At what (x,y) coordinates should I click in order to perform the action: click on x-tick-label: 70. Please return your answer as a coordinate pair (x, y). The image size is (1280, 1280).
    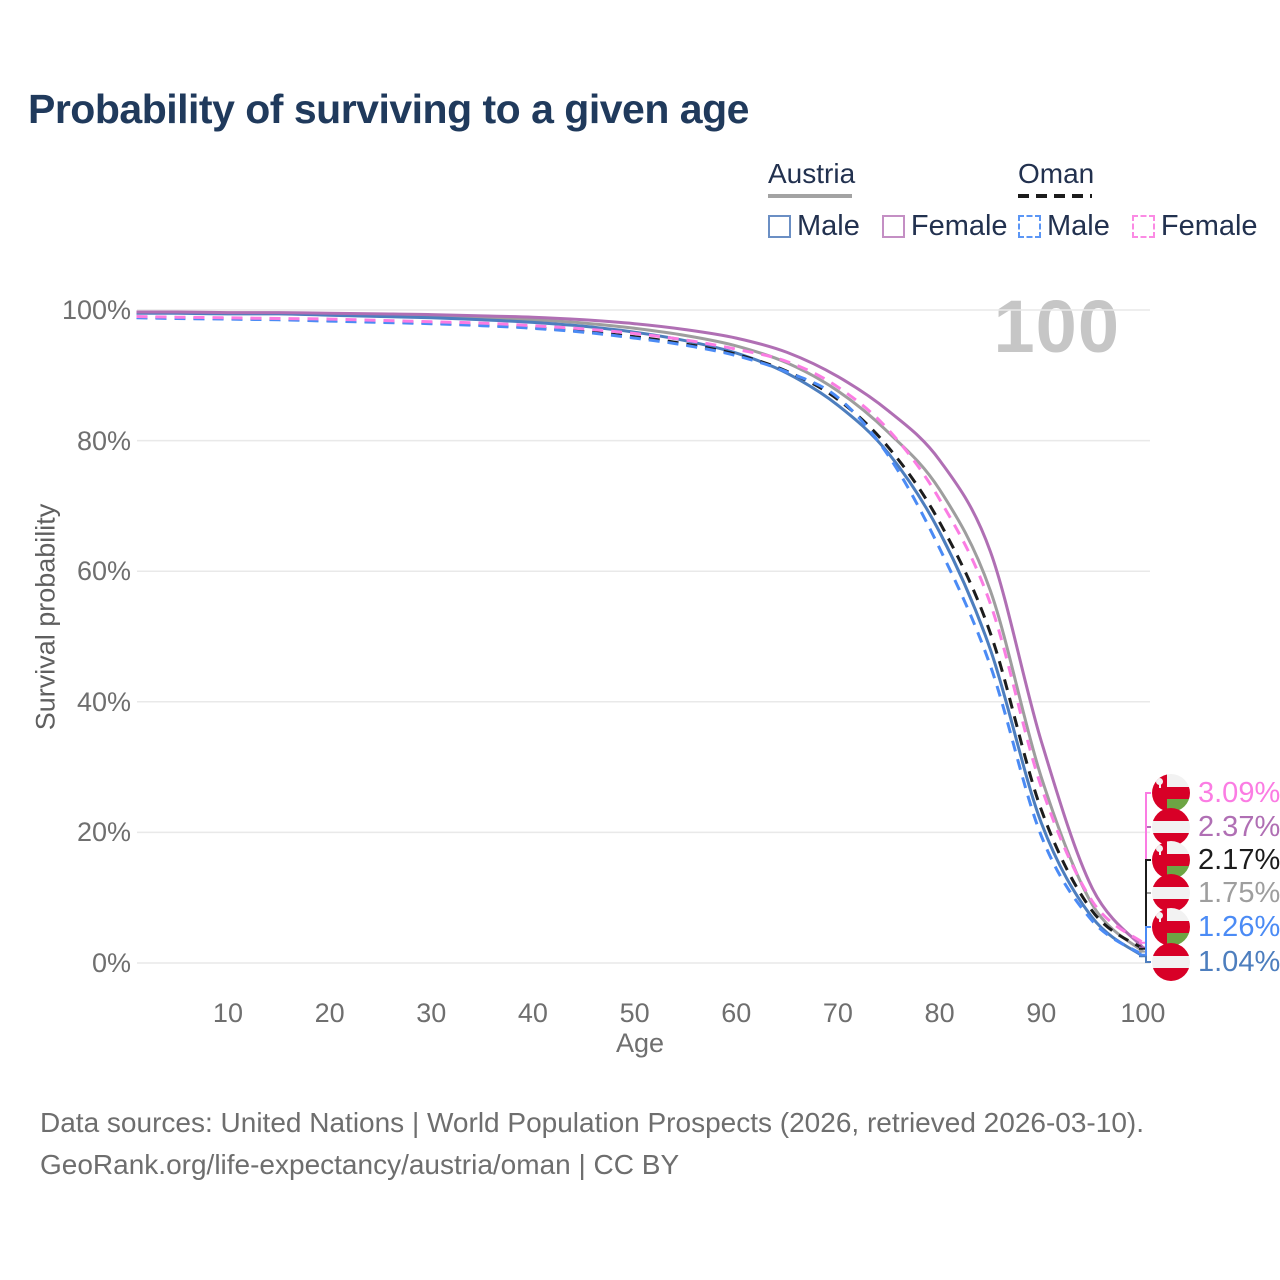
    Looking at the image, I should click on (837, 1013).